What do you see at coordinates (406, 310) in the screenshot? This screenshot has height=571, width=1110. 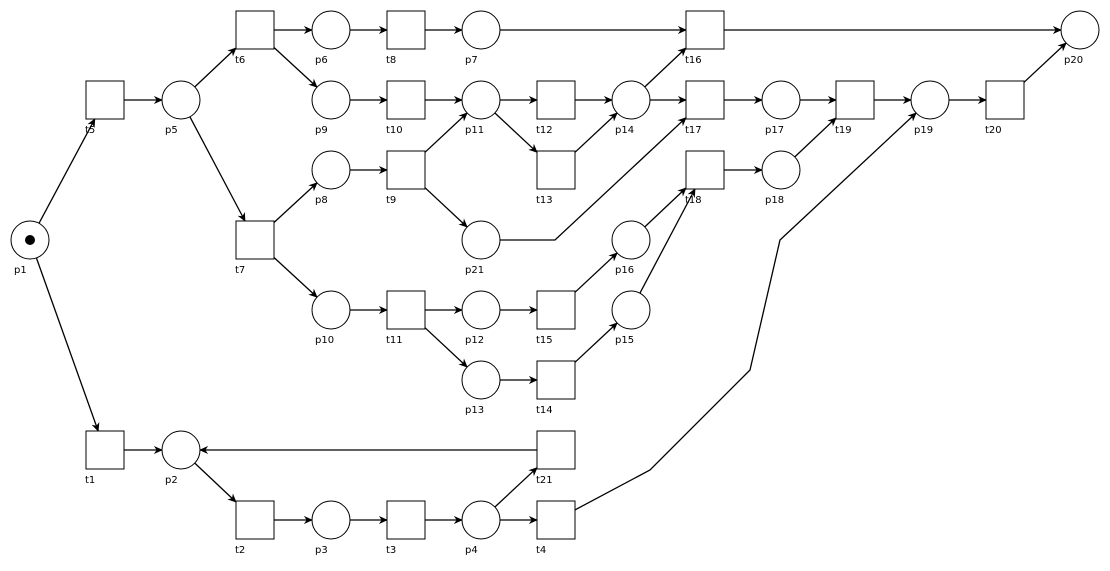 I see `transition-t11` at bounding box center [406, 310].